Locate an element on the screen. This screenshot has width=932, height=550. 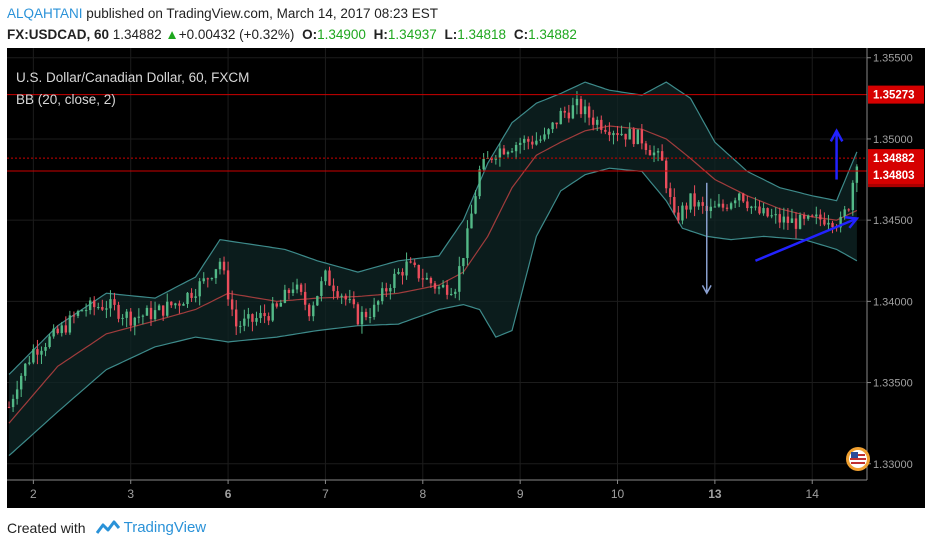
author-link: ALQAHTANI is located at coordinates (45, 13).